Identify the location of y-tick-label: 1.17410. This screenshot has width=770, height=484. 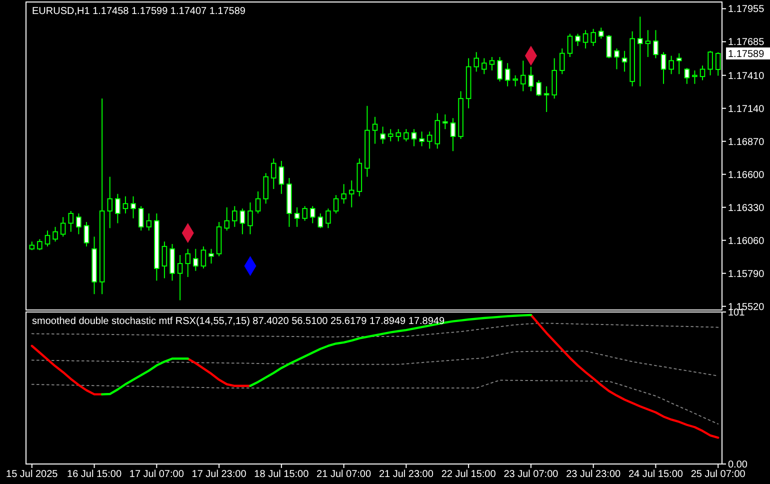
(746, 76).